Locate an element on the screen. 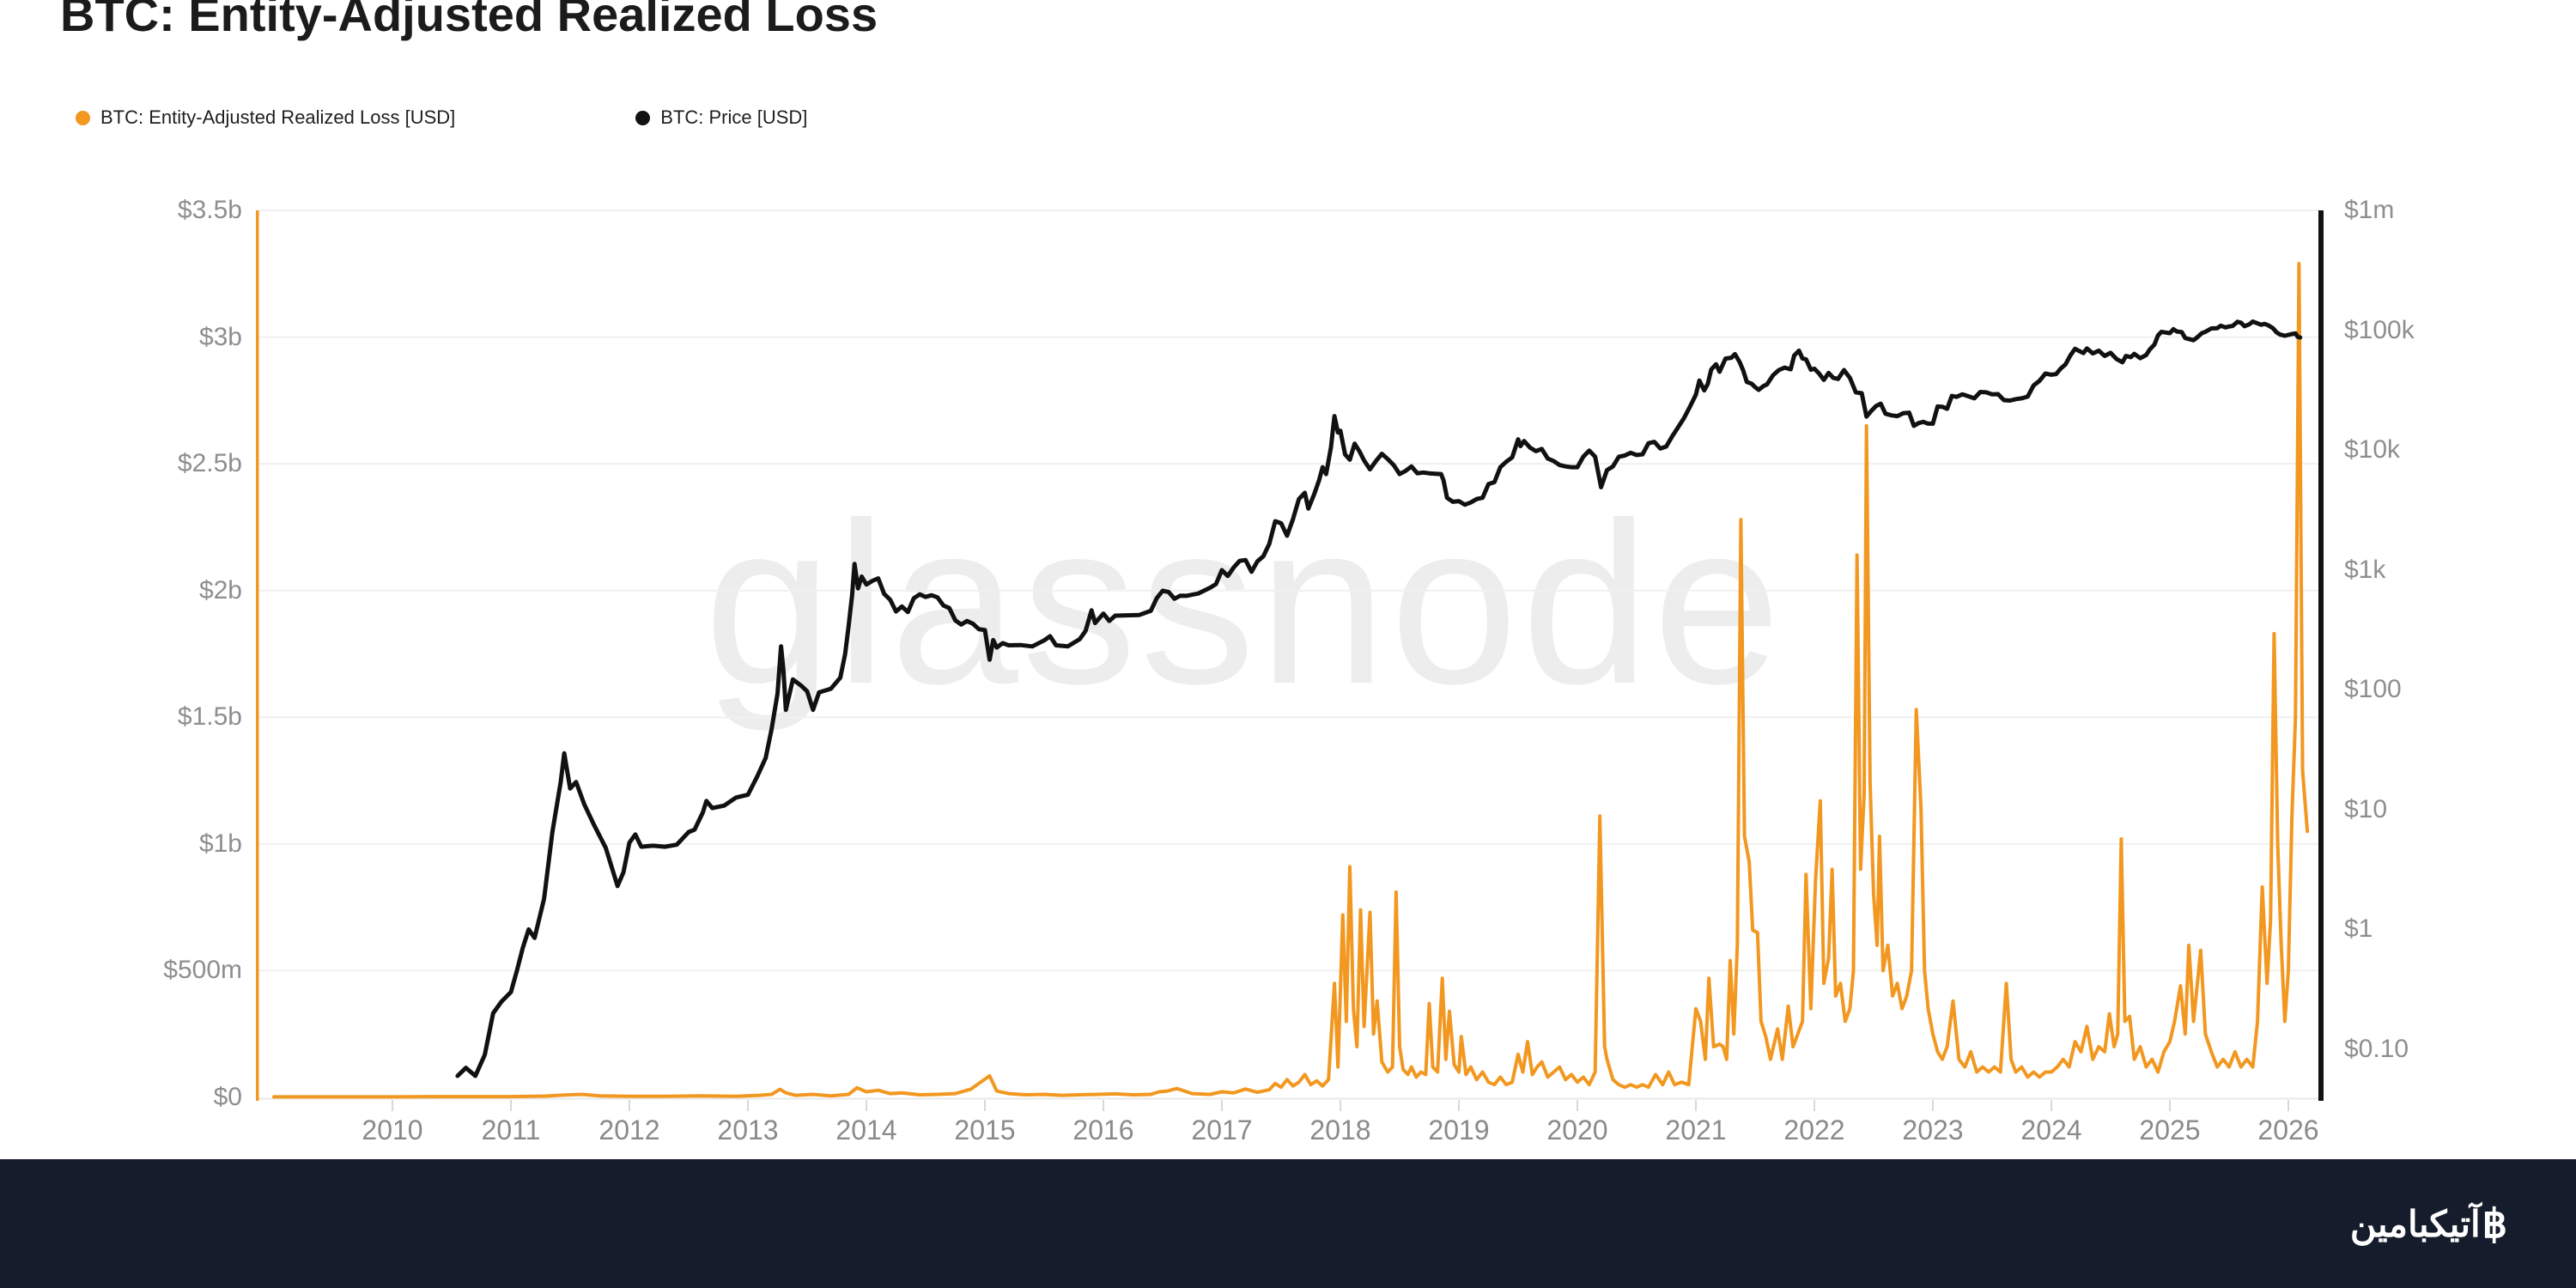 The width and height of the screenshot is (2576, 1288). legend-item-realized-loss: BTC: Entity-Adjusted Realized Loss [USD] is located at coordinates (265, 117).